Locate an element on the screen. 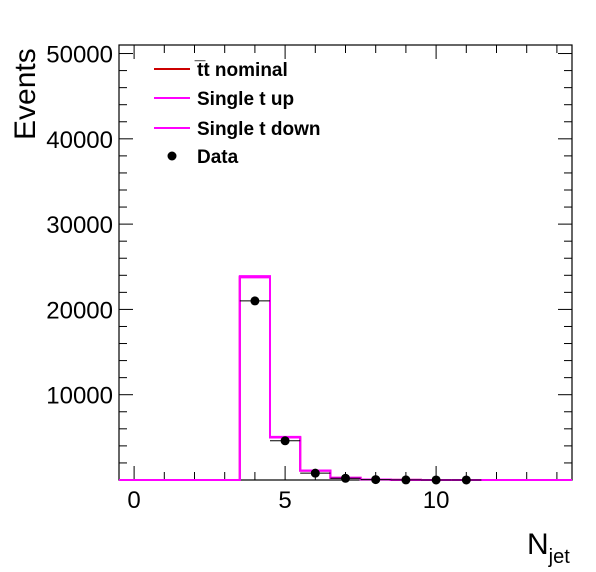 This screenshot has height=572, width=596. x-tick-labels: 0 5 10 is located at coordinates (288, 500).